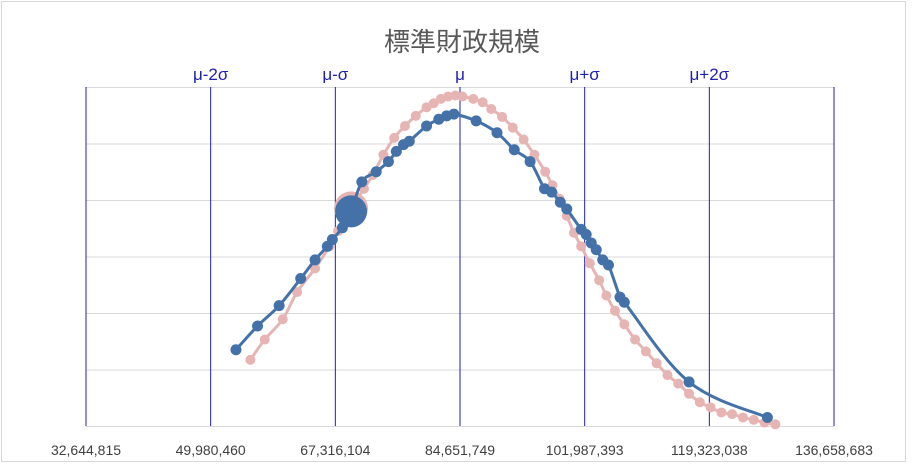  What do you see at coordinates (709, 74) in the screenshot?
I see `sigma-label: μ+2σ` at bounding box center [709, 74].